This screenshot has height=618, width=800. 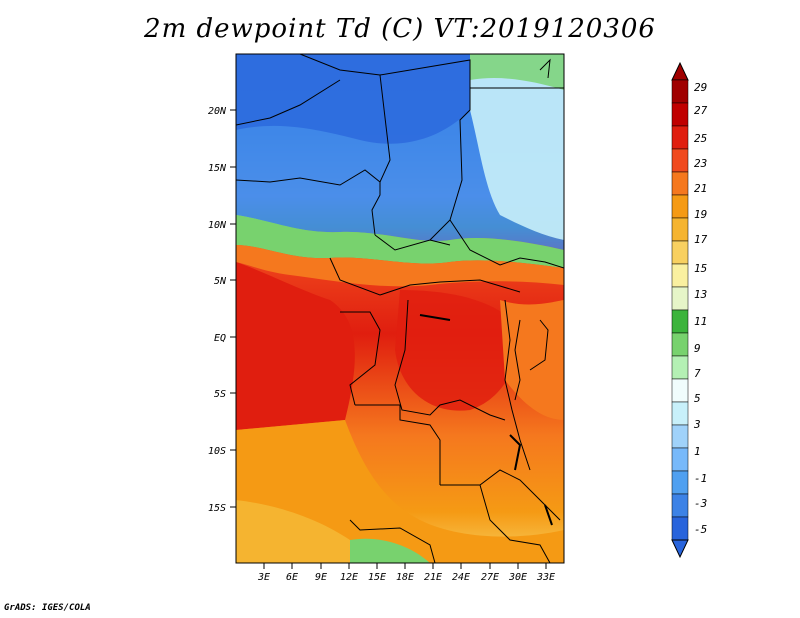 What do you see at coordinates (680, 549) in the screenshot?
I see `colorbar-bottom-arrow` at bounding box center [680, 549].